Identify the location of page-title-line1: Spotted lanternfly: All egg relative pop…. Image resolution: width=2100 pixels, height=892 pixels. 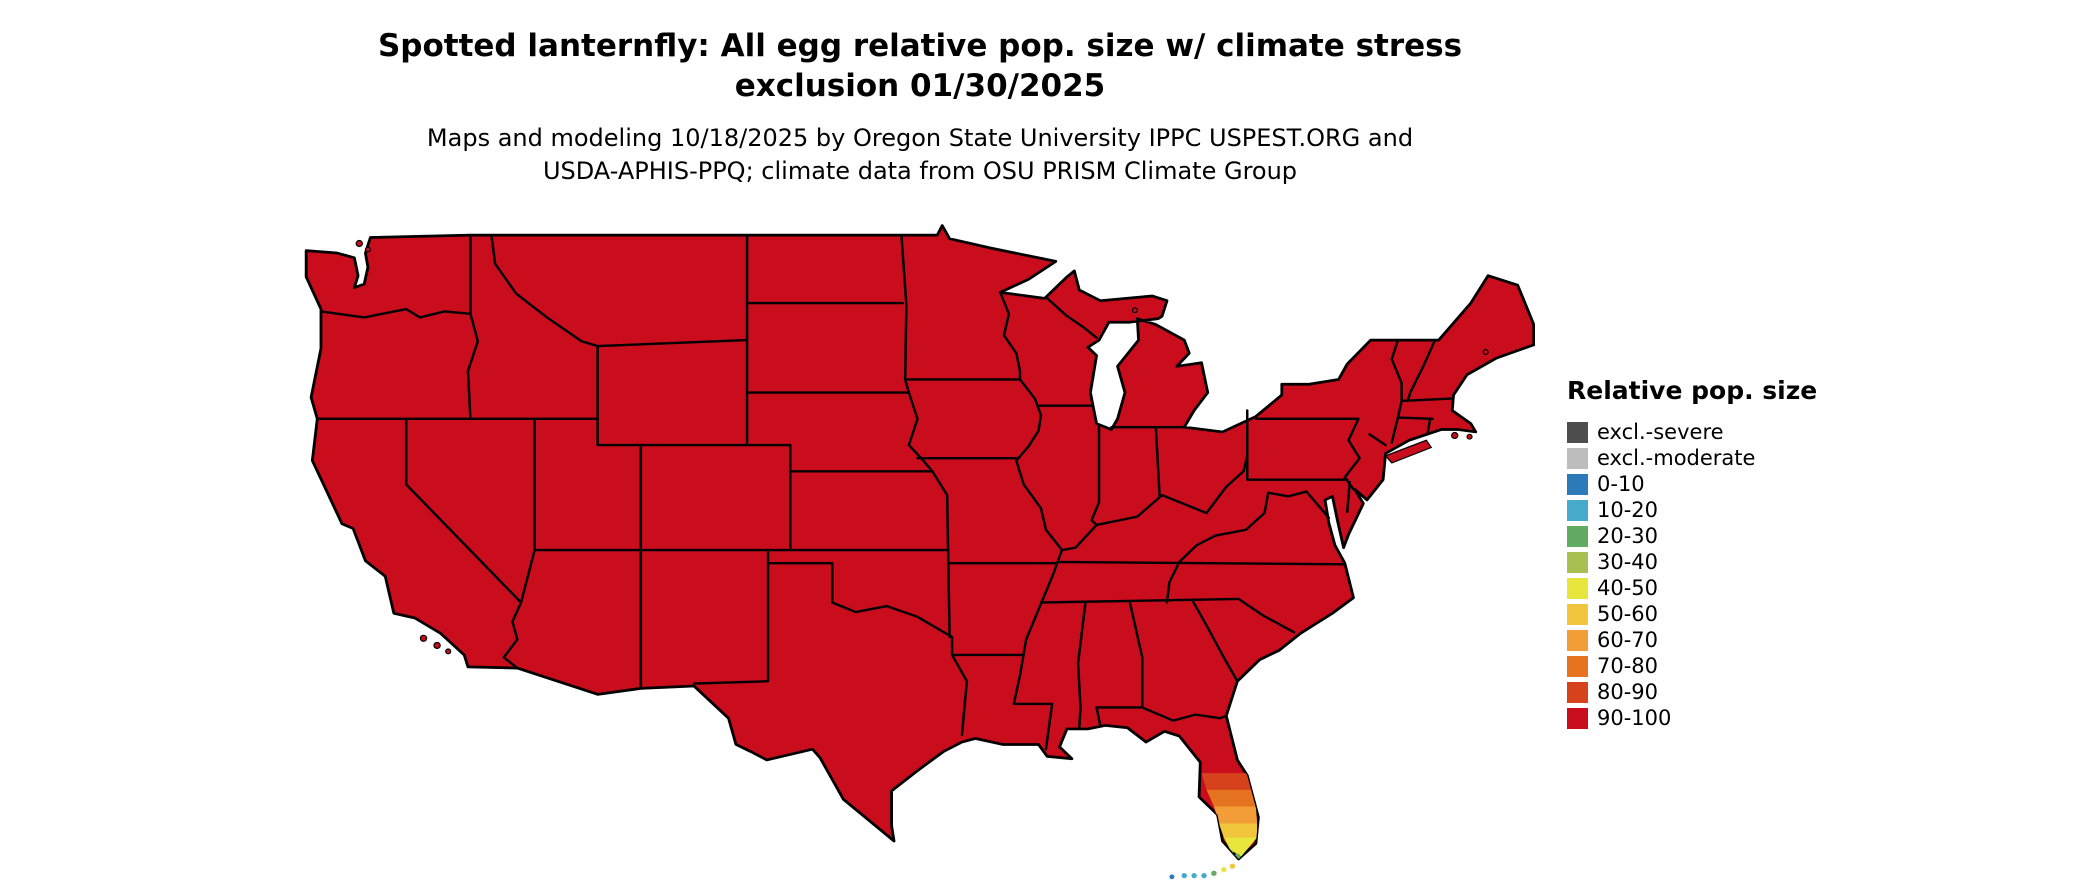
(920, 46).